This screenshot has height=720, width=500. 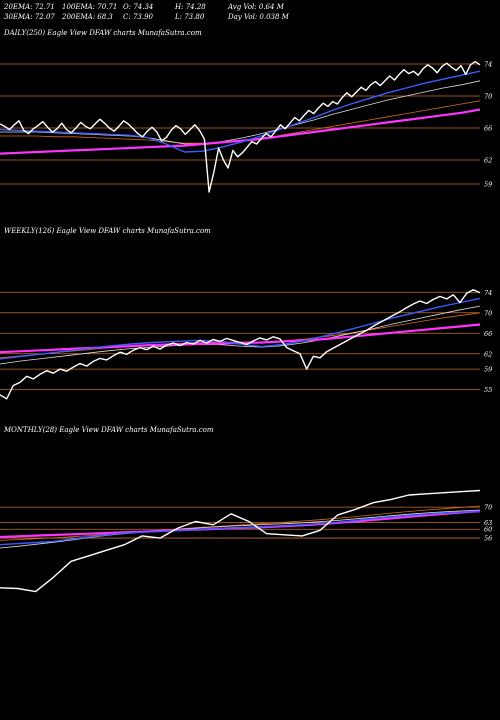 What do you see at coordinates (256, 7) in the screenshot?
I see `hdr-avgvol: Avg Vol: 0.64 M` at bounding box center [256, 7].